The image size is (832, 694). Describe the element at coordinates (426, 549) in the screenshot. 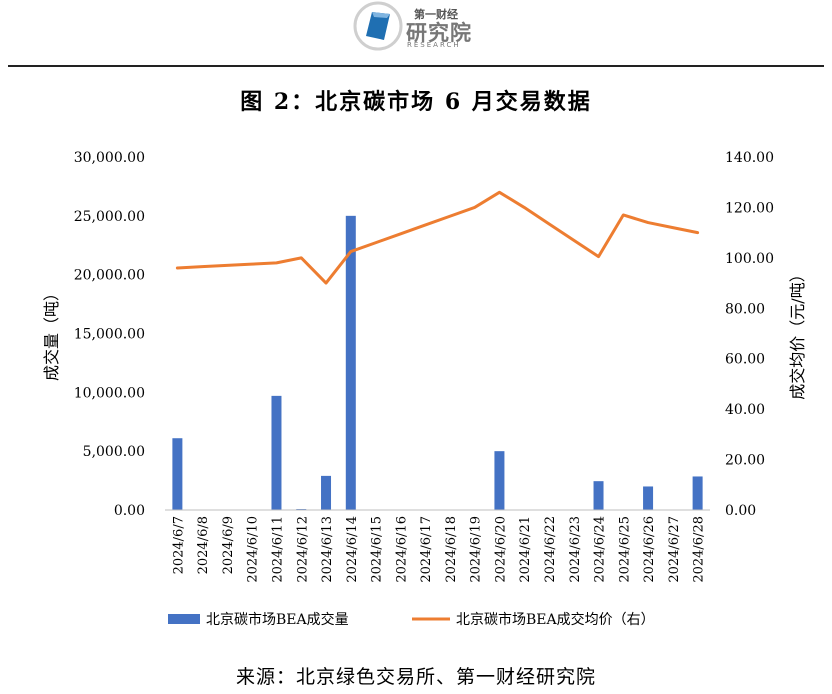

I see `x-tick-label: 2024/6/17` at that location.